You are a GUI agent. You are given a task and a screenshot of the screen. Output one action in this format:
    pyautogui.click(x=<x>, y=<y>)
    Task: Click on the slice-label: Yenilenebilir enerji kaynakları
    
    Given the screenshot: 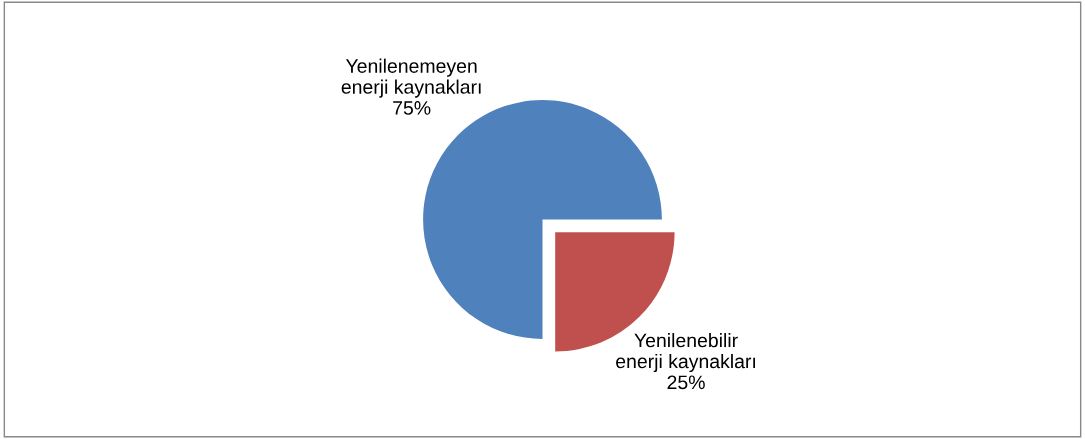 What is the action you would take?
    pyautogui.click(x=685, y=353)
    